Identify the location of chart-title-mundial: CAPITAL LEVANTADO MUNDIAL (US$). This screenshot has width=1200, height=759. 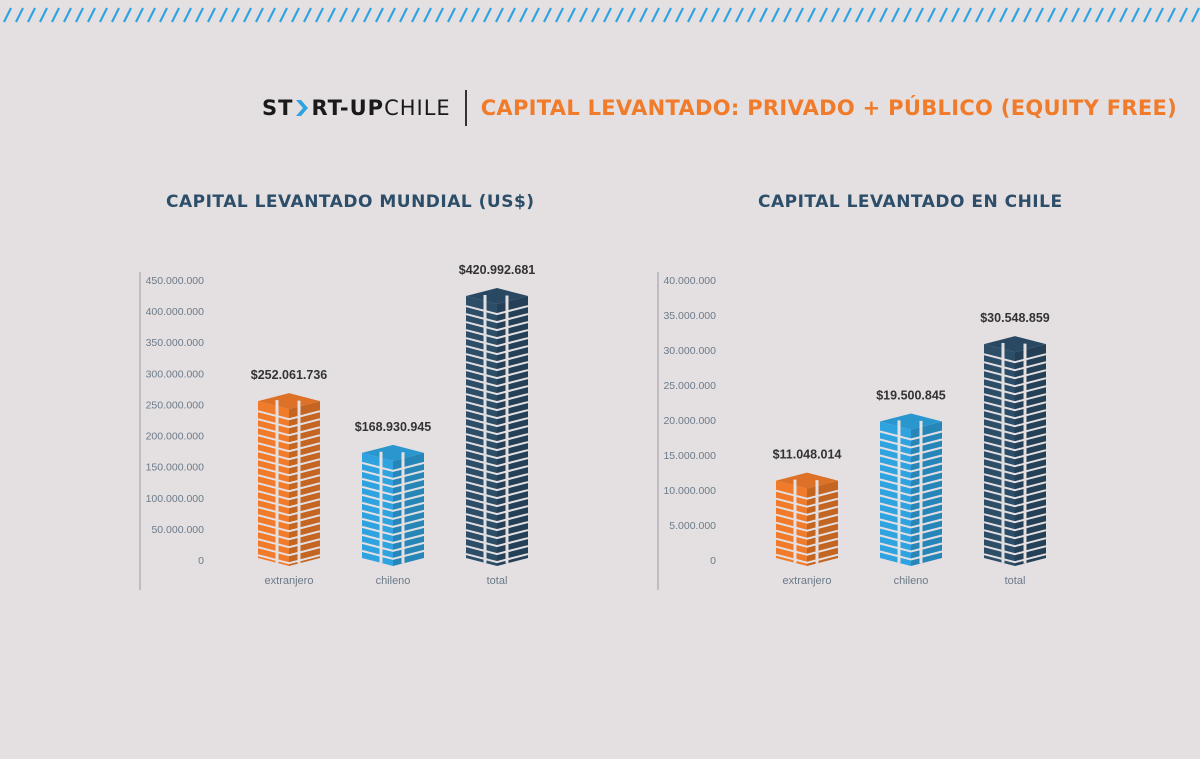
(350, 202).